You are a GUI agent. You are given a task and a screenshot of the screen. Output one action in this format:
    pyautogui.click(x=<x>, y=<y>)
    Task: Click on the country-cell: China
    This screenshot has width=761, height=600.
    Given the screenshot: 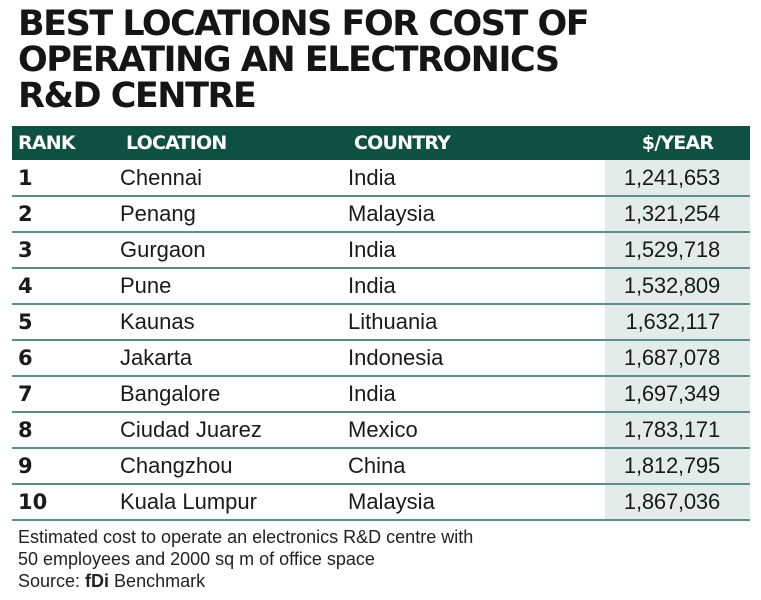 What is the action you would take?
    pyautogui.click(x=476, y=466)
    